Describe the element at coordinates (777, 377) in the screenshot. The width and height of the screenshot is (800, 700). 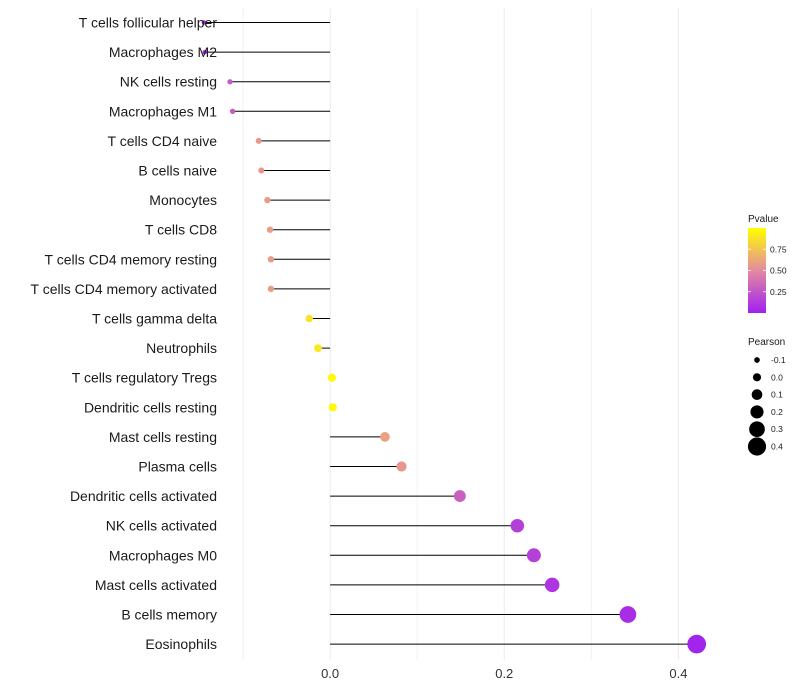
I see `size-legend-label: 0.0` at that location.